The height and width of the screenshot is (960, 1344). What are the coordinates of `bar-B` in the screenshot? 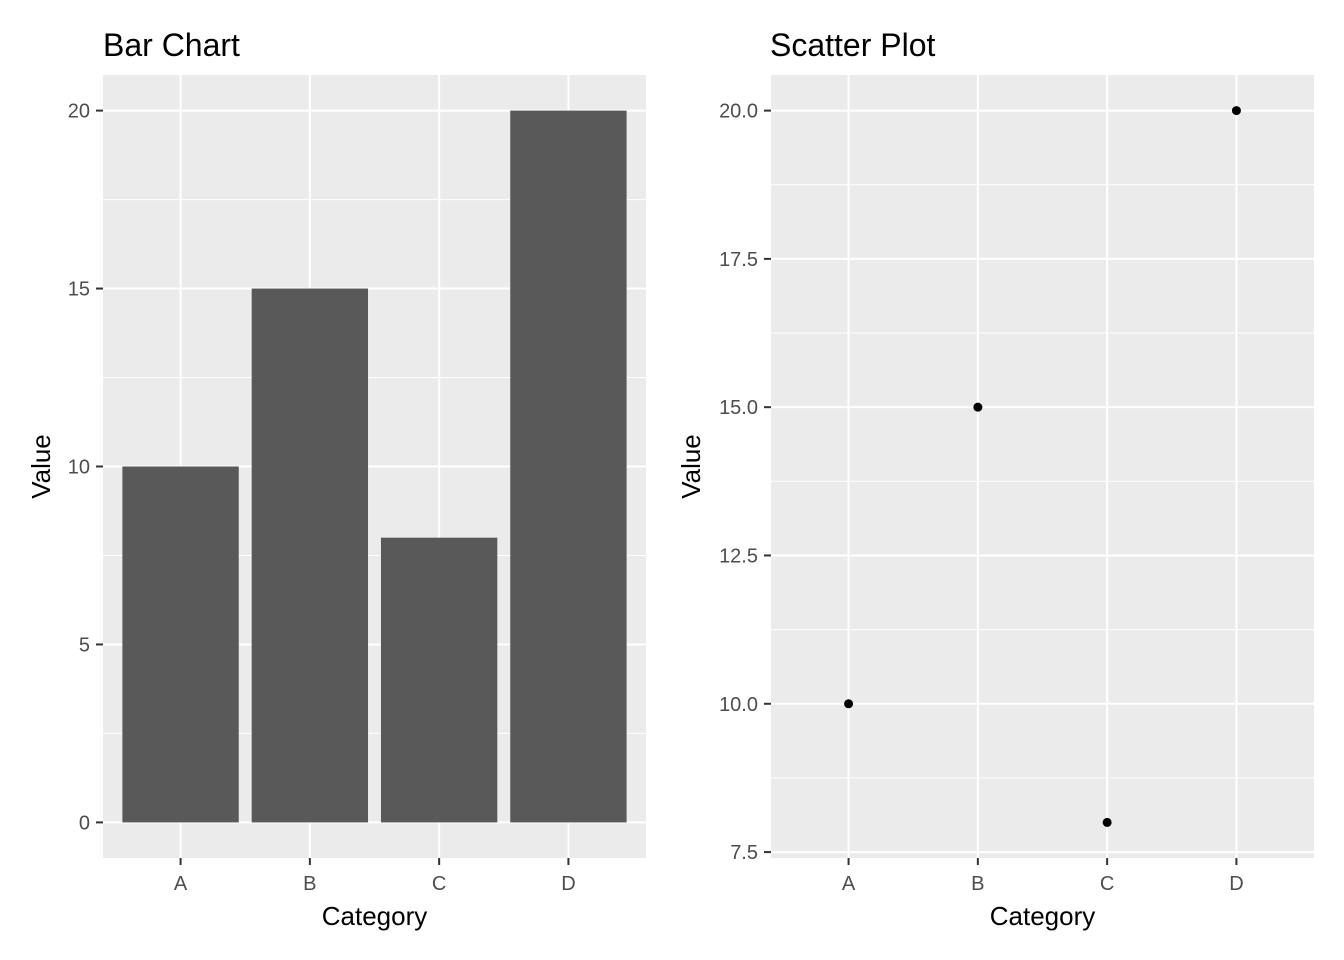 It's located at (310, 555).